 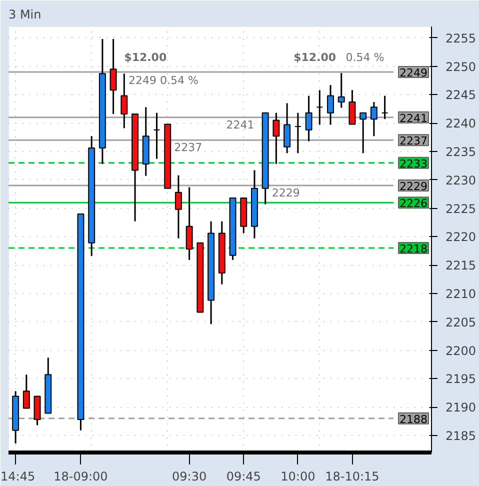 What do you see at coordinates (414, 419) in the screenshot?
I see `ref-line-label: 2188` at bounding box center [414, 419].